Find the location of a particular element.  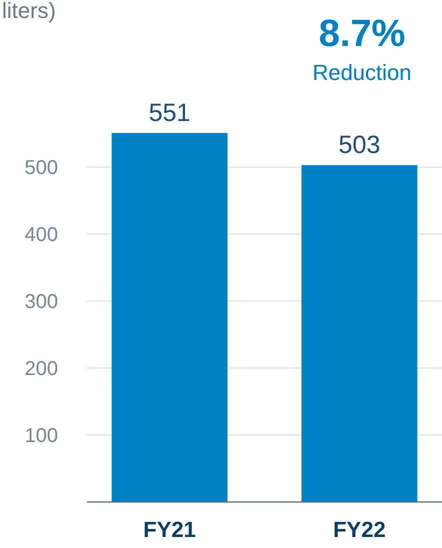

chart-title: liters) is located at coordinates (29, 11).